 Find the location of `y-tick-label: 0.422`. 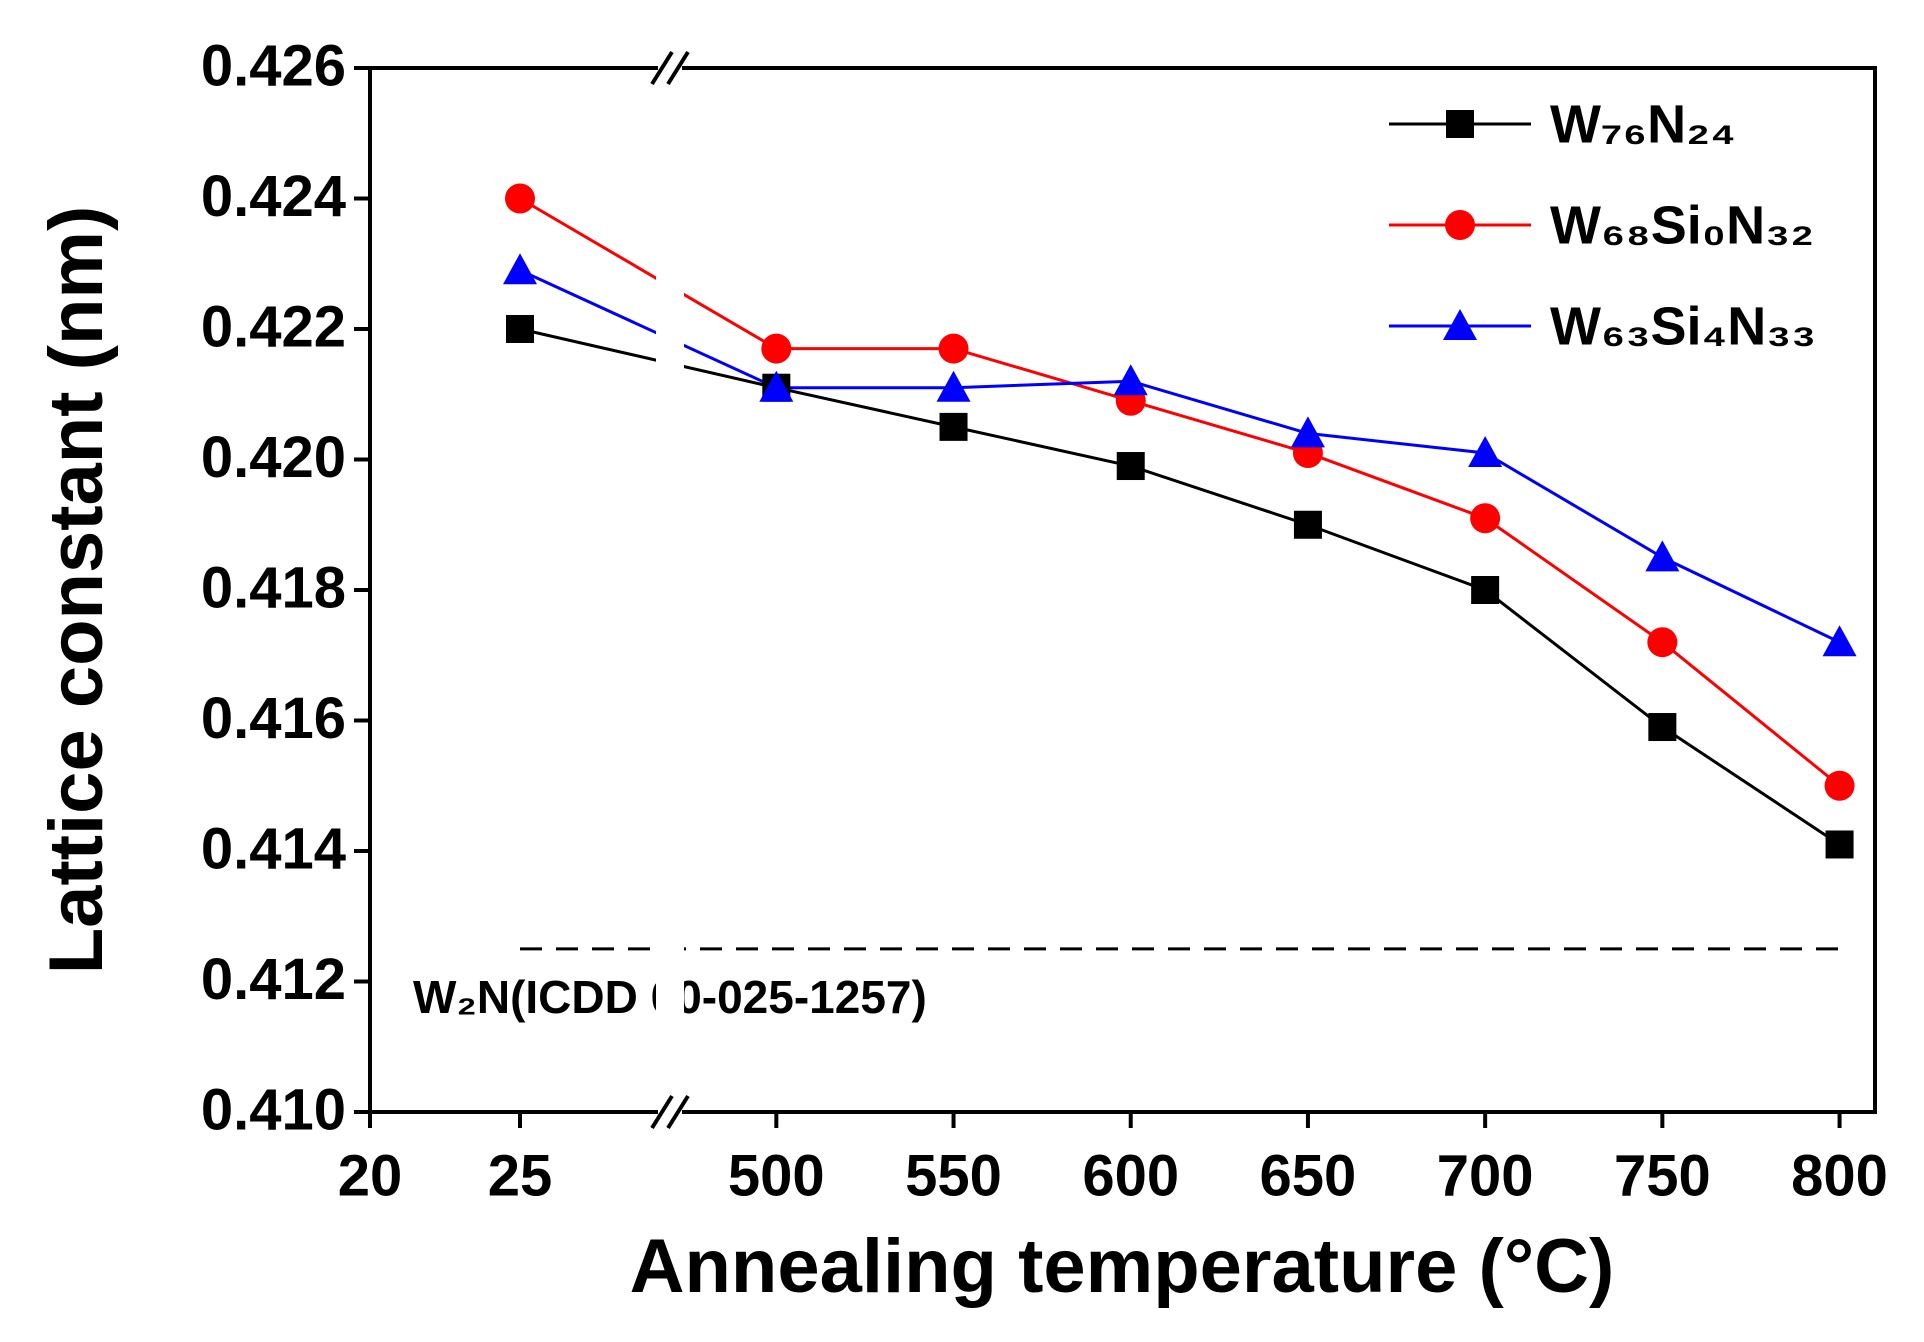

y-tick-label: 0.422 is located at coordinates (273, 326).